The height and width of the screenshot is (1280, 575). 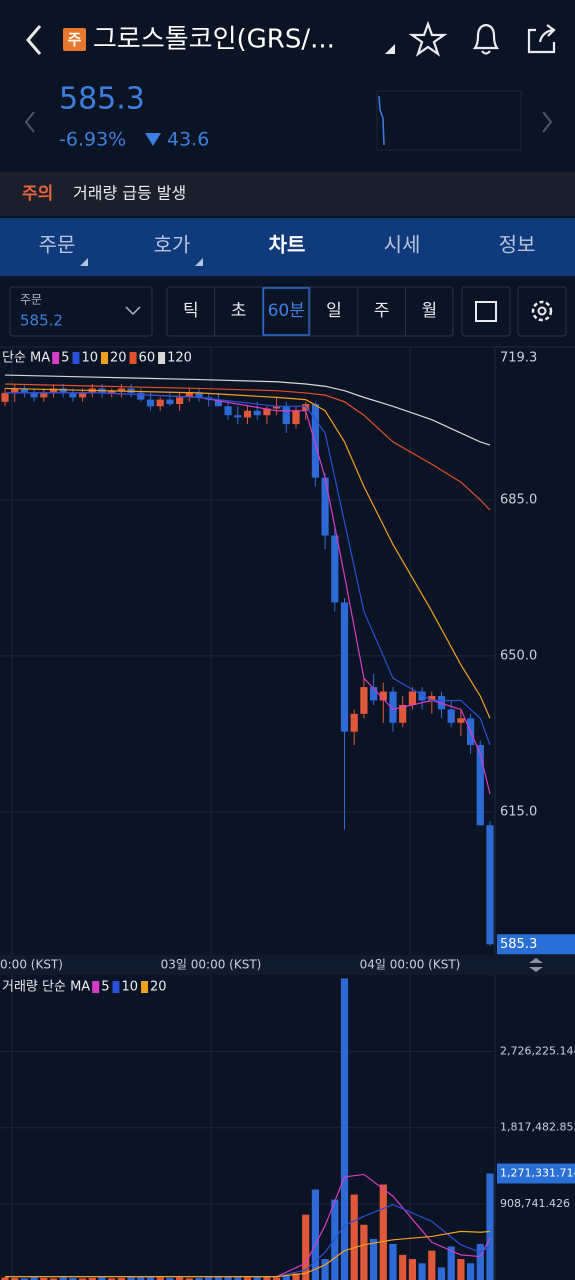 What do you see at coordinates (547, 122) in the screenshot?
I see `next-button` at bounding box center [547, 122].